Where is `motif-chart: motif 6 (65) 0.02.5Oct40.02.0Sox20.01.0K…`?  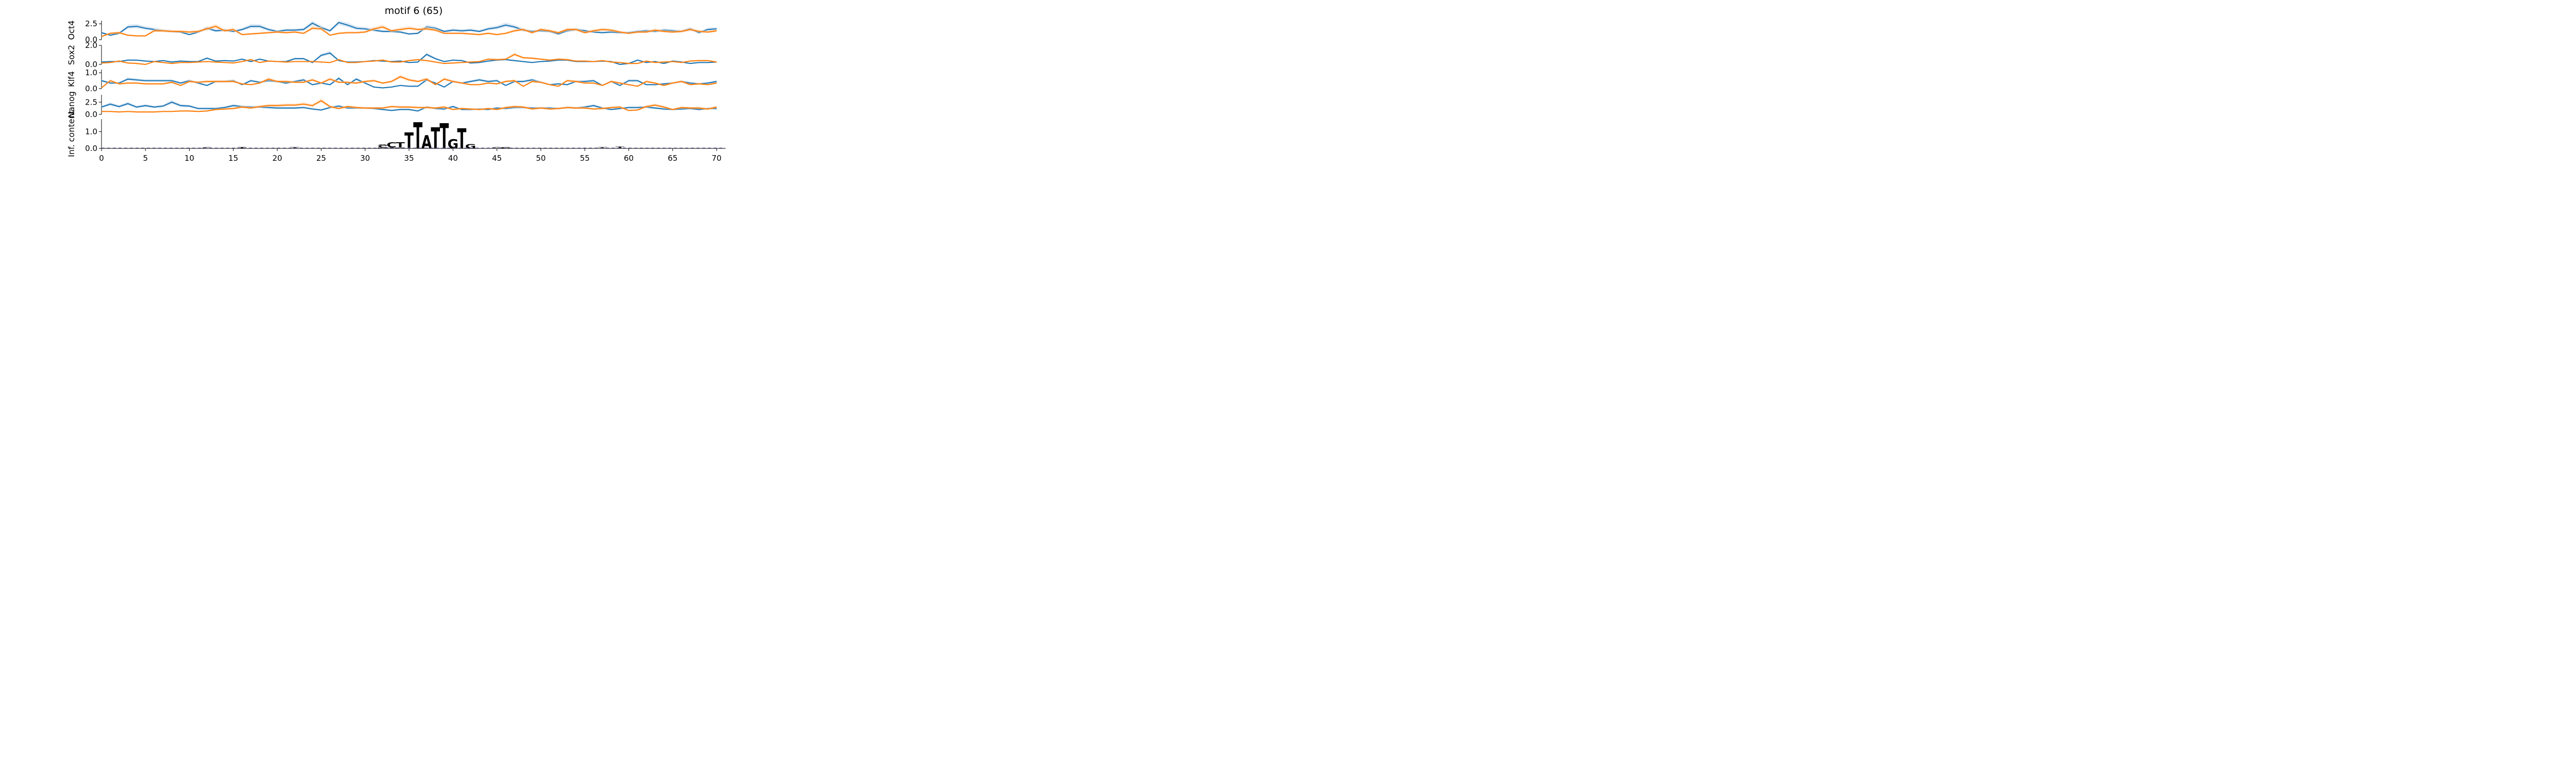
motif-chart: motif 6 (65) 0.02.5Oct40.02.0Sox20.01.0K… is located at coordinates (395, 84).